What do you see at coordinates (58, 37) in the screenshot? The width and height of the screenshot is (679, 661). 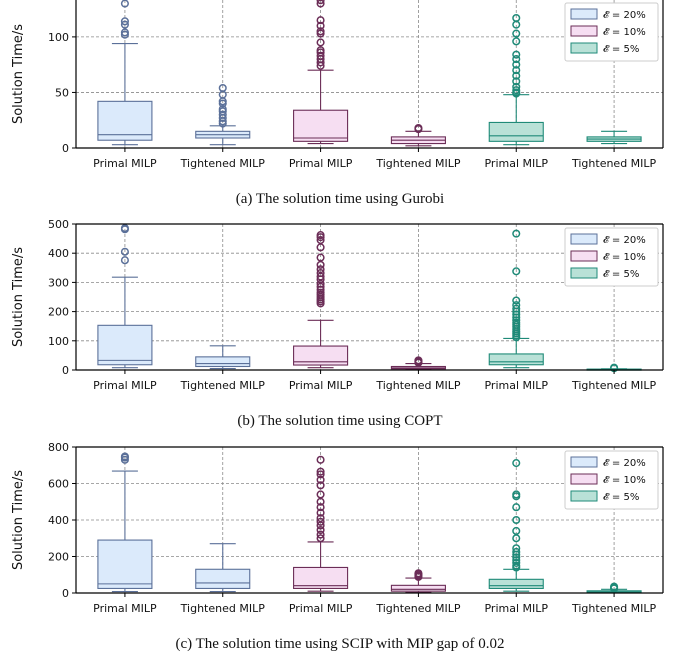 I see `y-tick-label: 100` at bounding box center [58, 37].